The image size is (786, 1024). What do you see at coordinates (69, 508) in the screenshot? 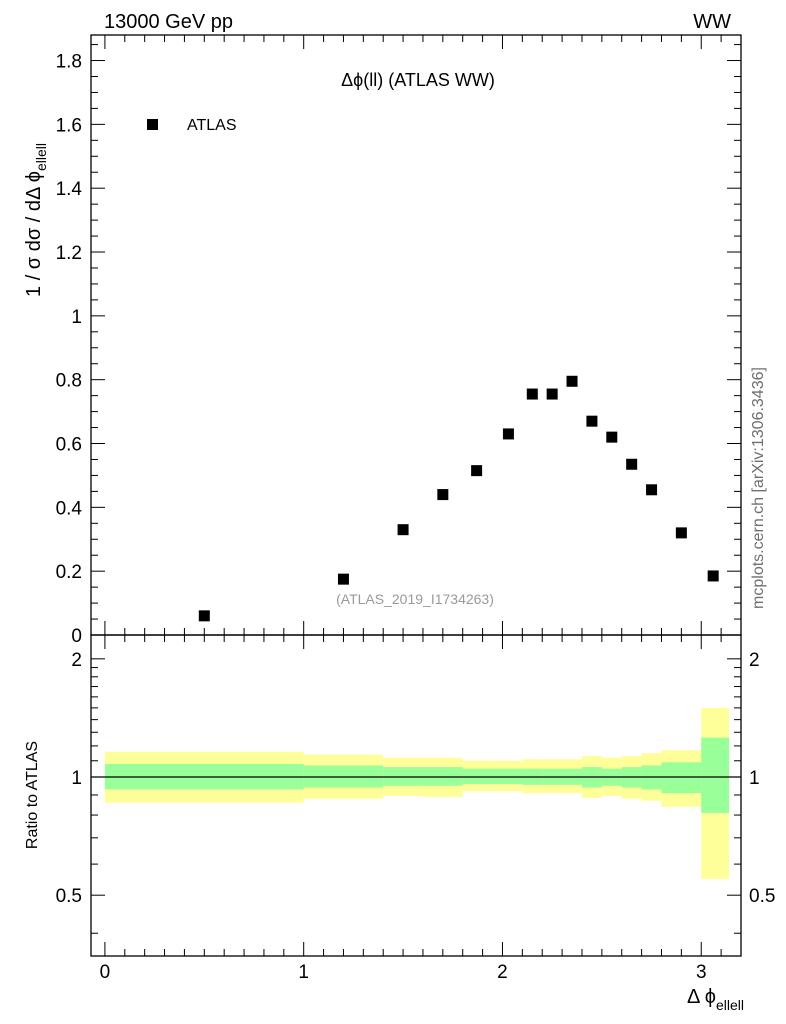
I see `main-y-tick-label-0.4: 0.4` at bounding box center [69, 508].